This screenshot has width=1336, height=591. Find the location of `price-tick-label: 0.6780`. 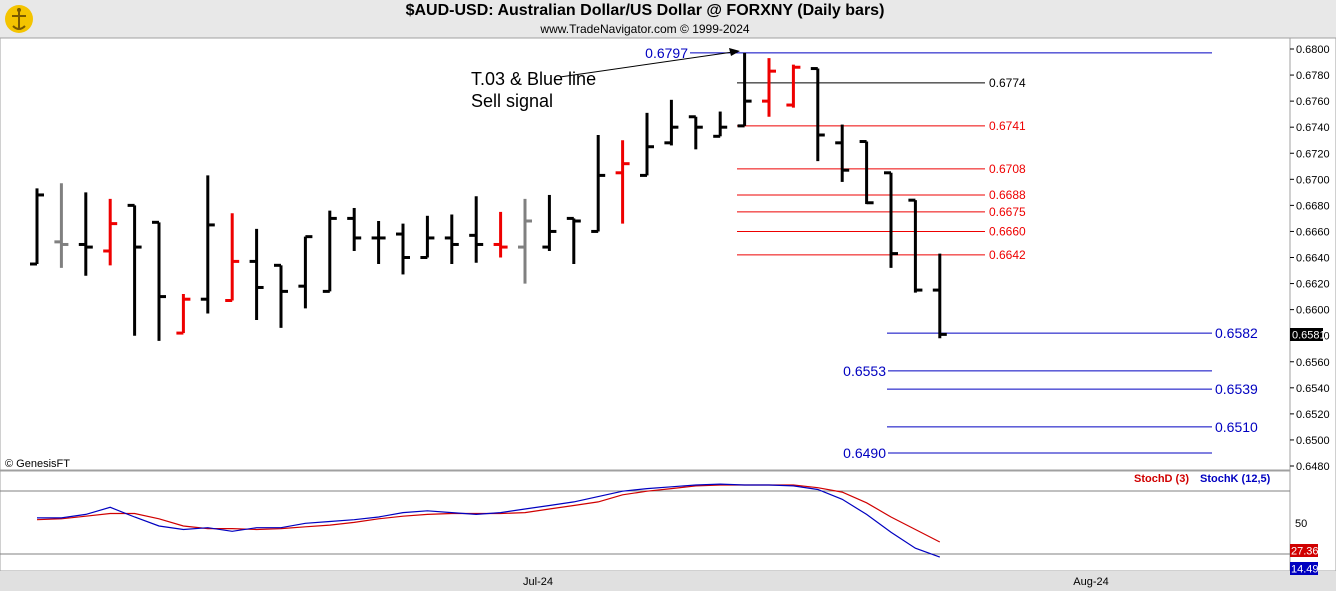

price-tick-label: 0.6780 is located at coordinates (1313, 76).